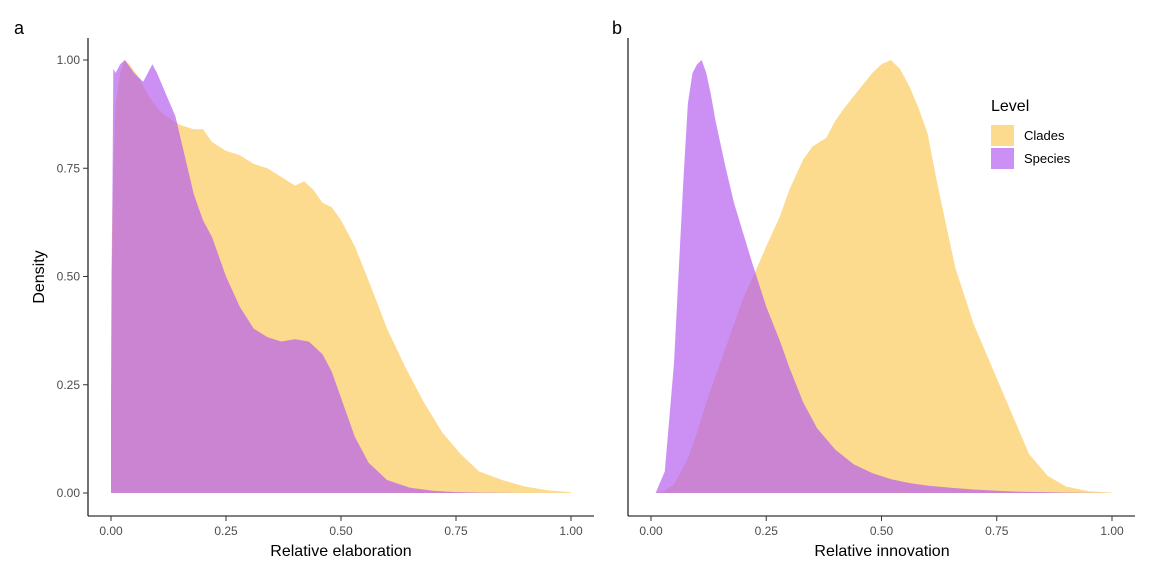  What do you see at coordinates (1002, 135) in the screenshot?
I see `legend-swatch-clades` at bounding box center [1002, 135].